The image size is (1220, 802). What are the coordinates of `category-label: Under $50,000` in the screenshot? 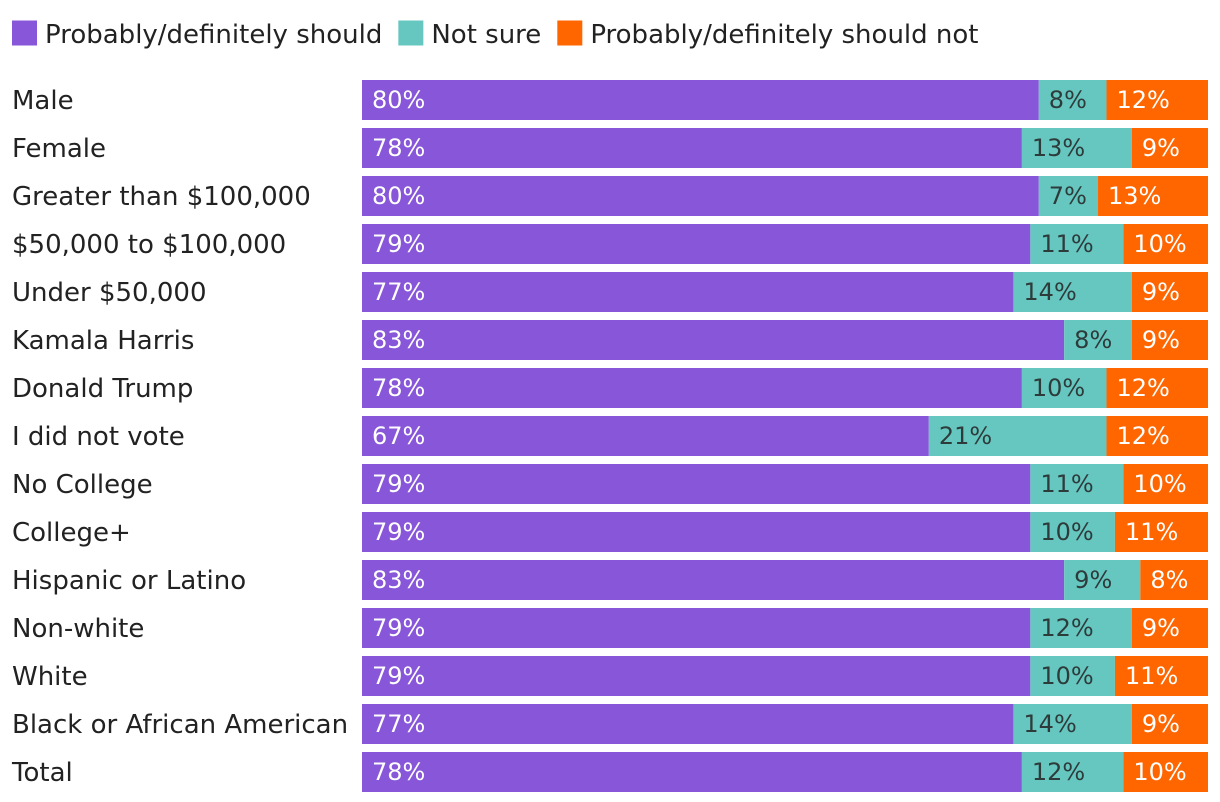 It's located at (109, 293).